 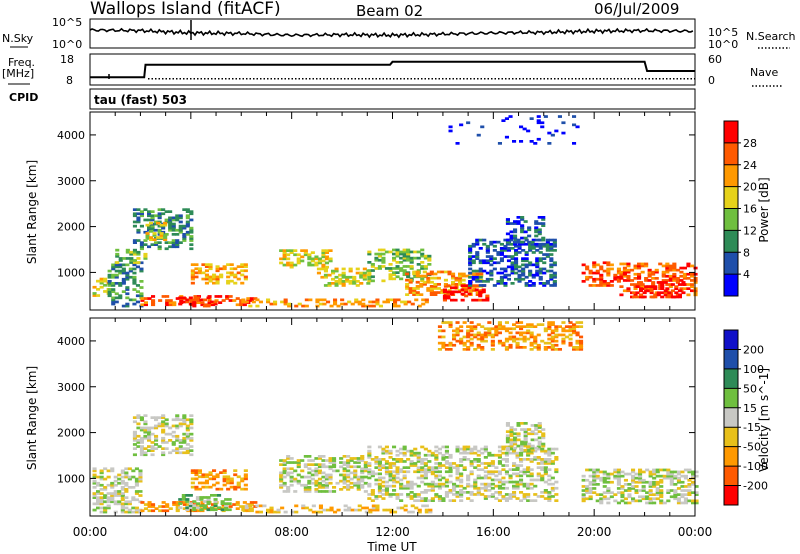 What do you see at coordinates (67, 44) in the screenshot?
I see `nsky-tick-lo: 10^0` at bounding box center [67, 44].